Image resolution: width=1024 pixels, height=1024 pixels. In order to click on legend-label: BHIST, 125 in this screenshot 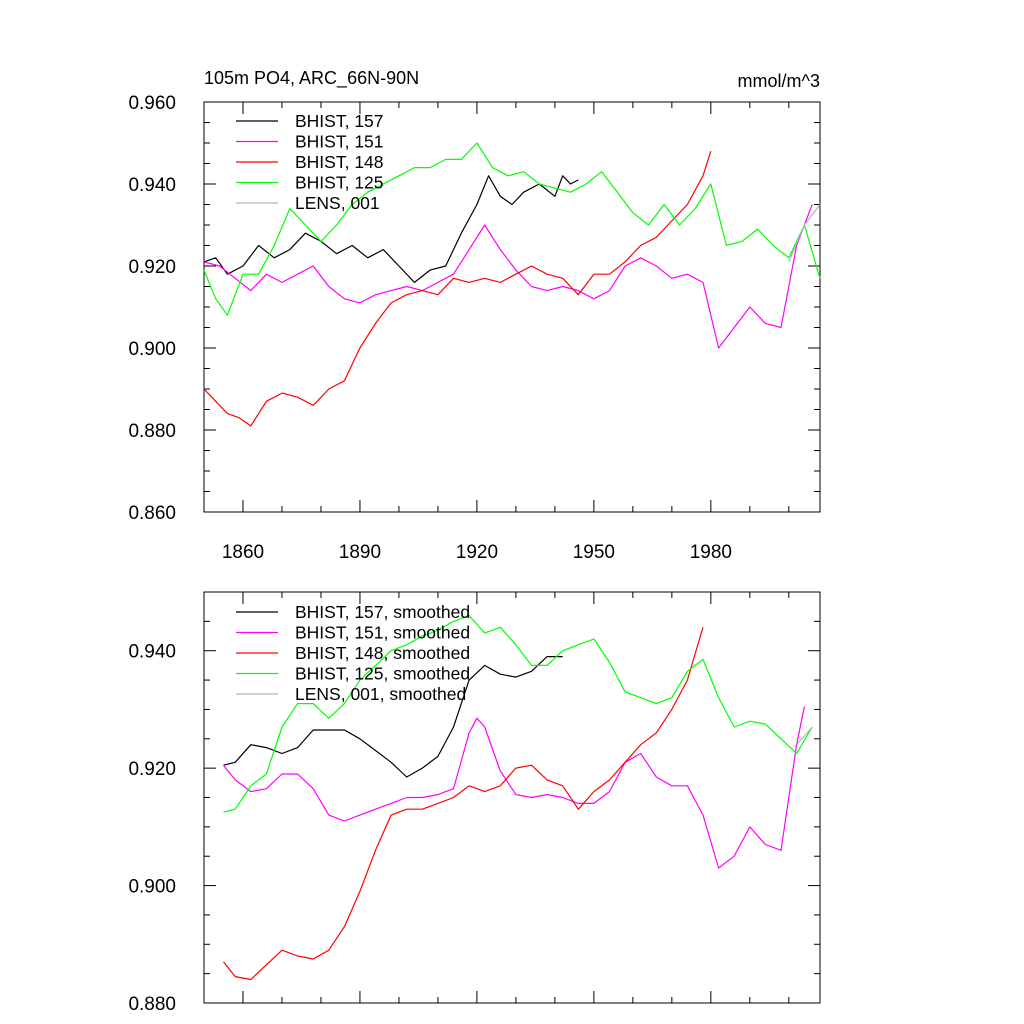, I will do `click(339, 183)`.